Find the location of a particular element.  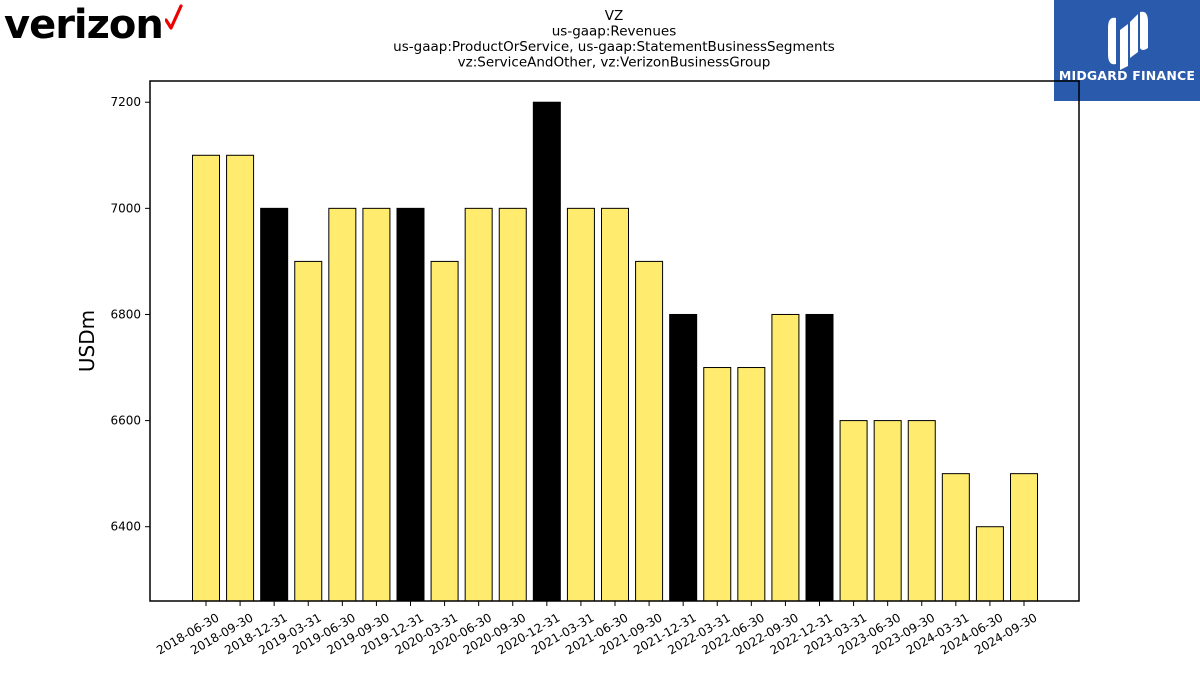

verizon-logo-text: verizon is located at coordinates (84, 25).